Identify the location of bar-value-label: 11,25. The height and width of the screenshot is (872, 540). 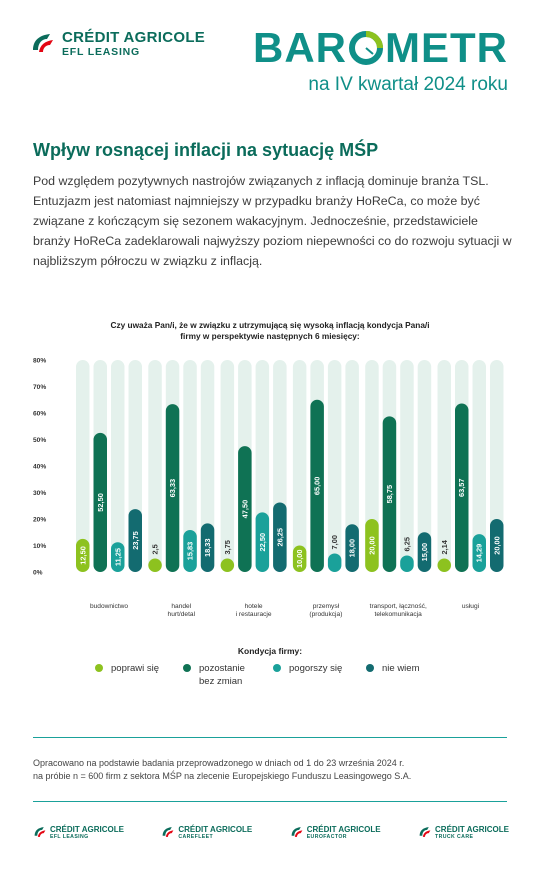
(117, 557).